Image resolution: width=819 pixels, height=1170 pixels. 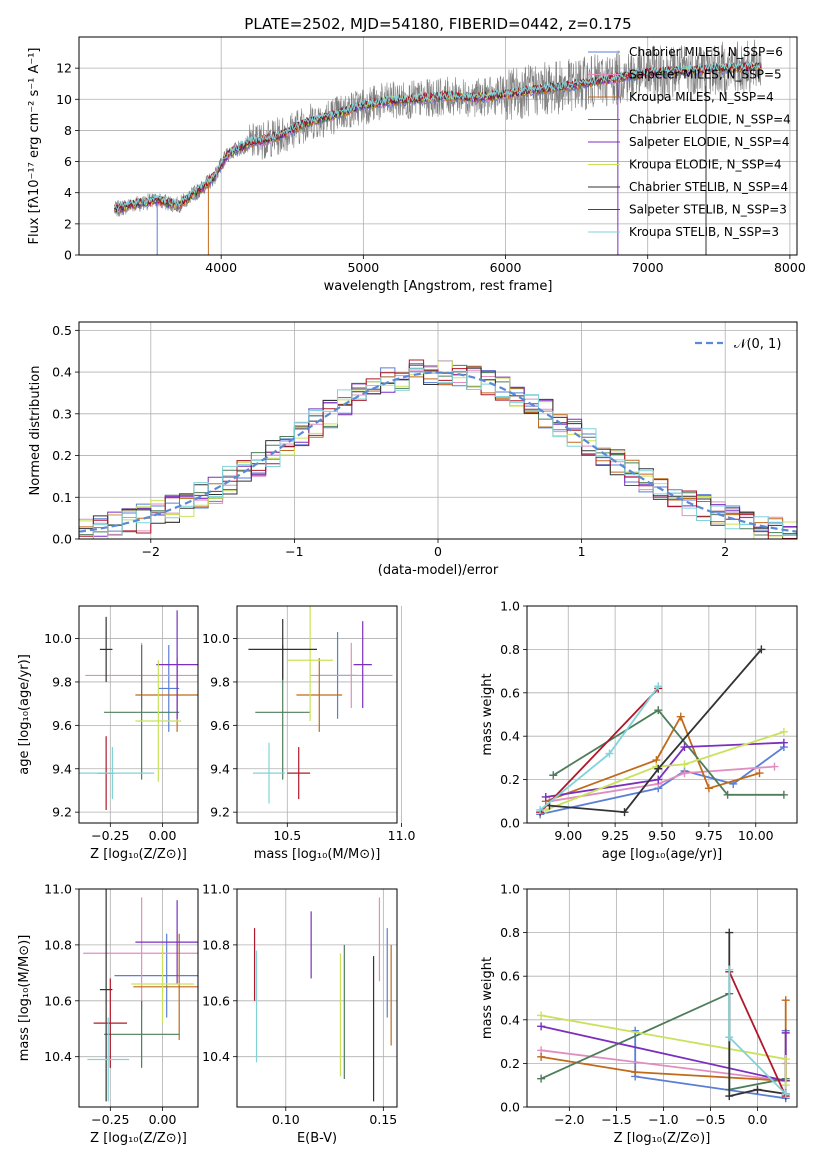 What do you see at coordinates (138, 854) in the screenshot?
I see `age-vs-Z-x-axis-label: Z [log₁₀(Z/Z⊙)]` at bounding box center [138, 854].